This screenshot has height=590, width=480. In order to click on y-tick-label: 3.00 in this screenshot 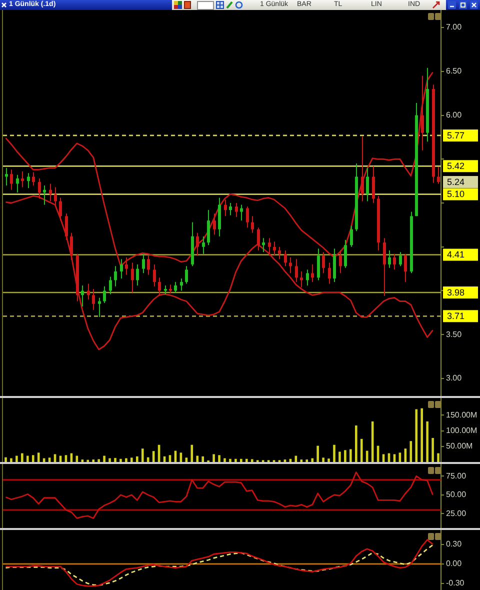, I will do `click(454, 378)`.